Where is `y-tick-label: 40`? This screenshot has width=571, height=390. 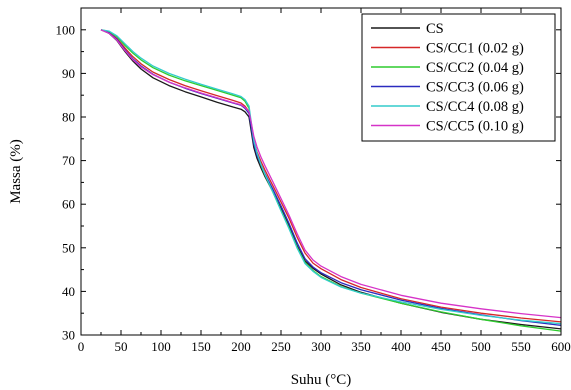 y-tick-label: 40 is located at coordinates (68, 291).